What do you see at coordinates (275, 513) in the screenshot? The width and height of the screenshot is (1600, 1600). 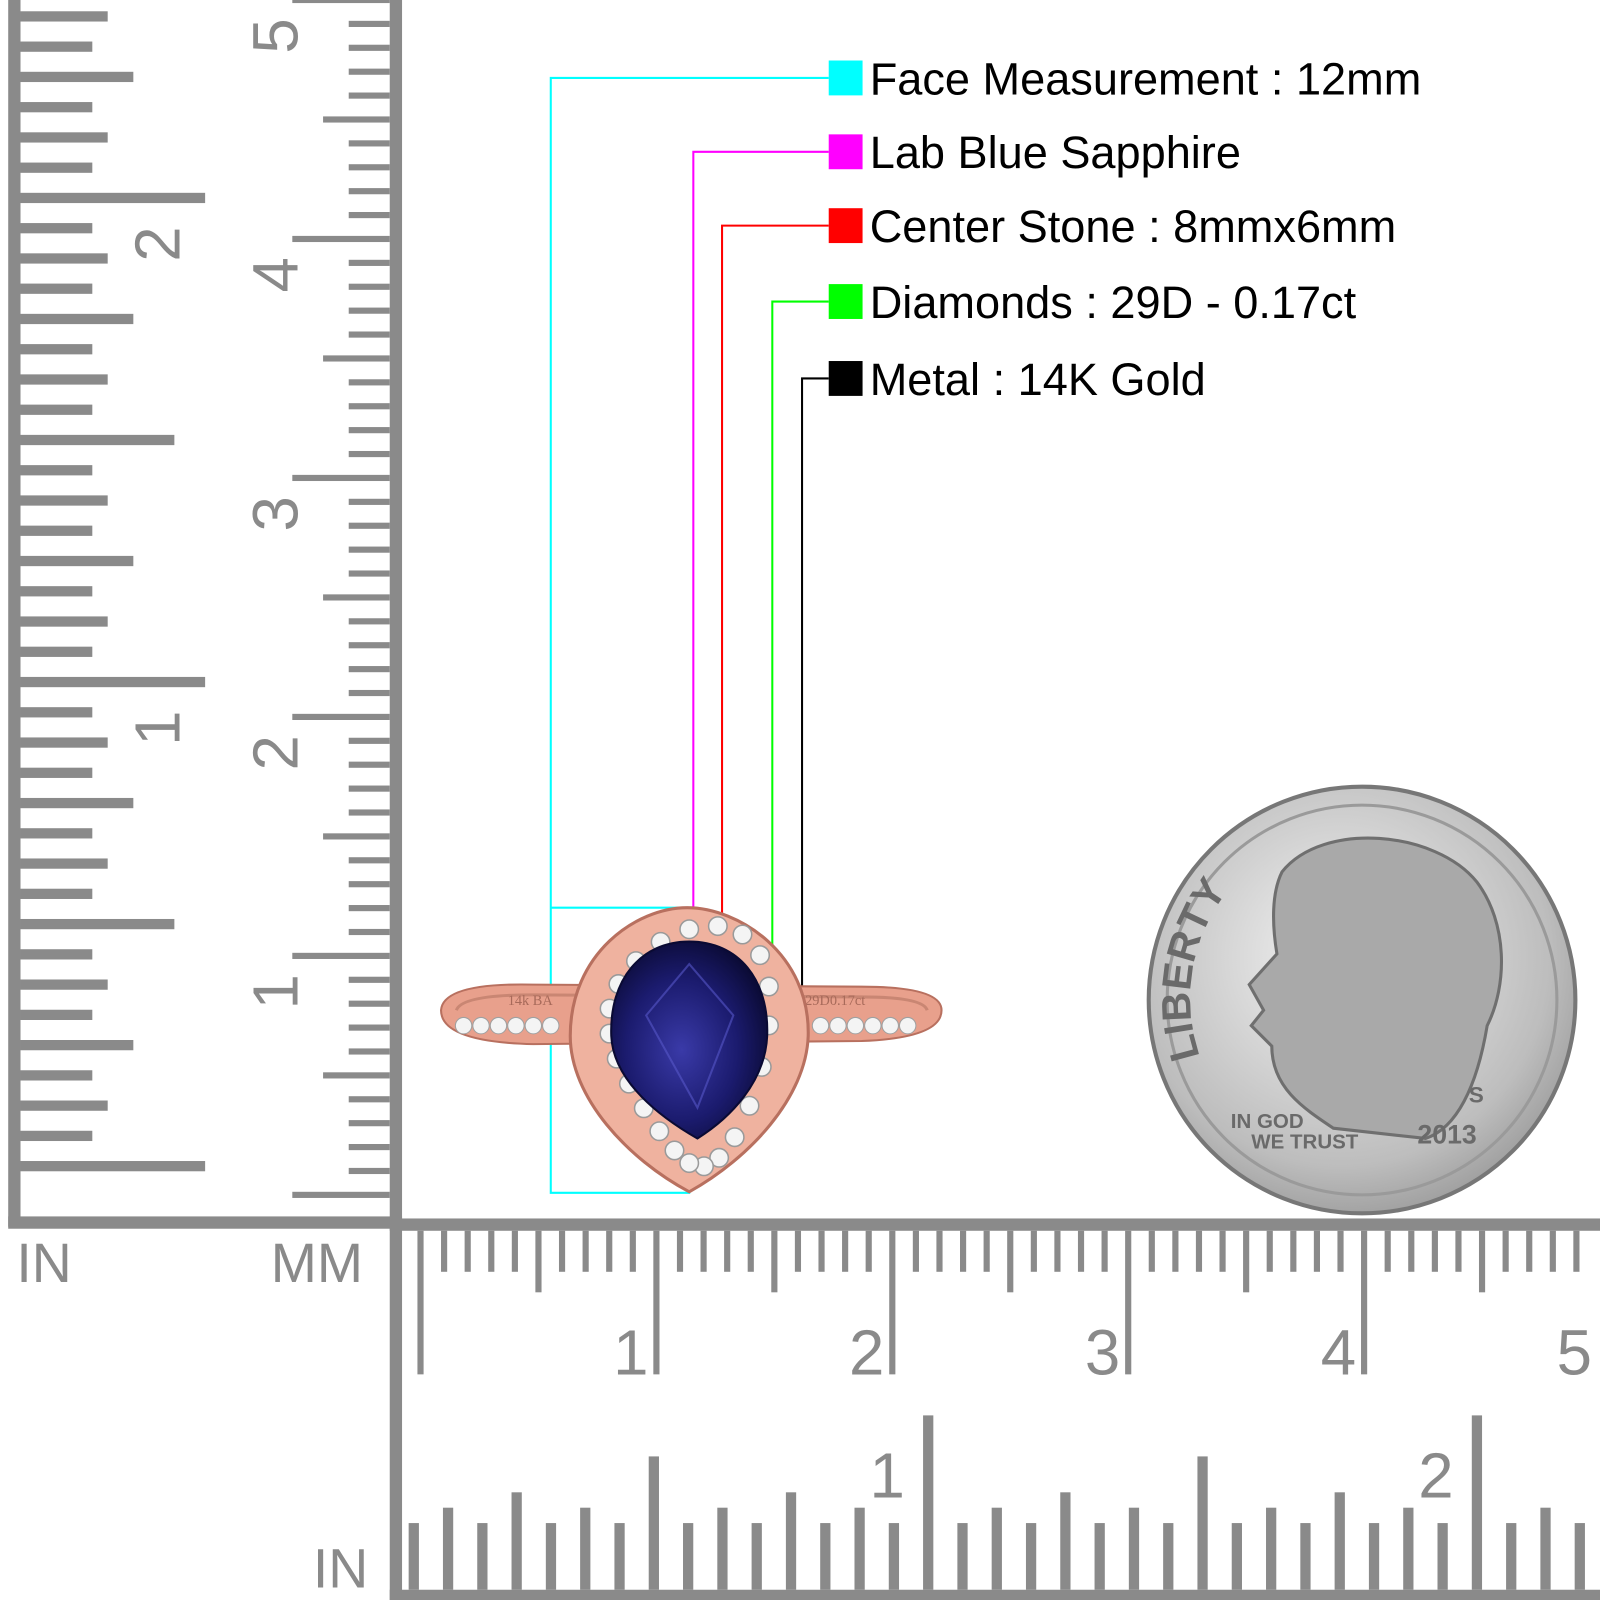 I see `cm-label: 3` at bounding box center [275, 513].